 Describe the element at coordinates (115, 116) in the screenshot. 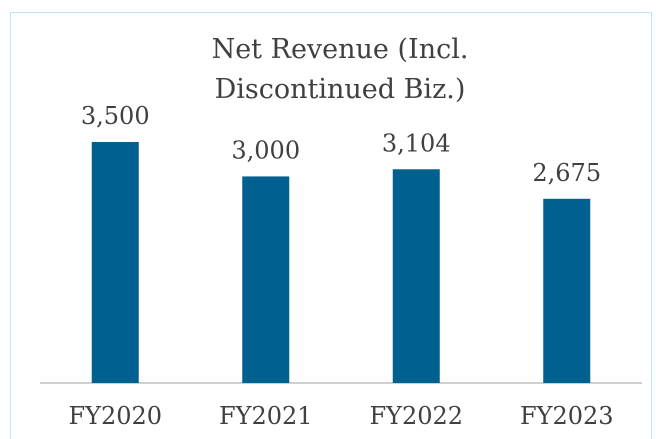

I see `data-label: 3,500` at that location.